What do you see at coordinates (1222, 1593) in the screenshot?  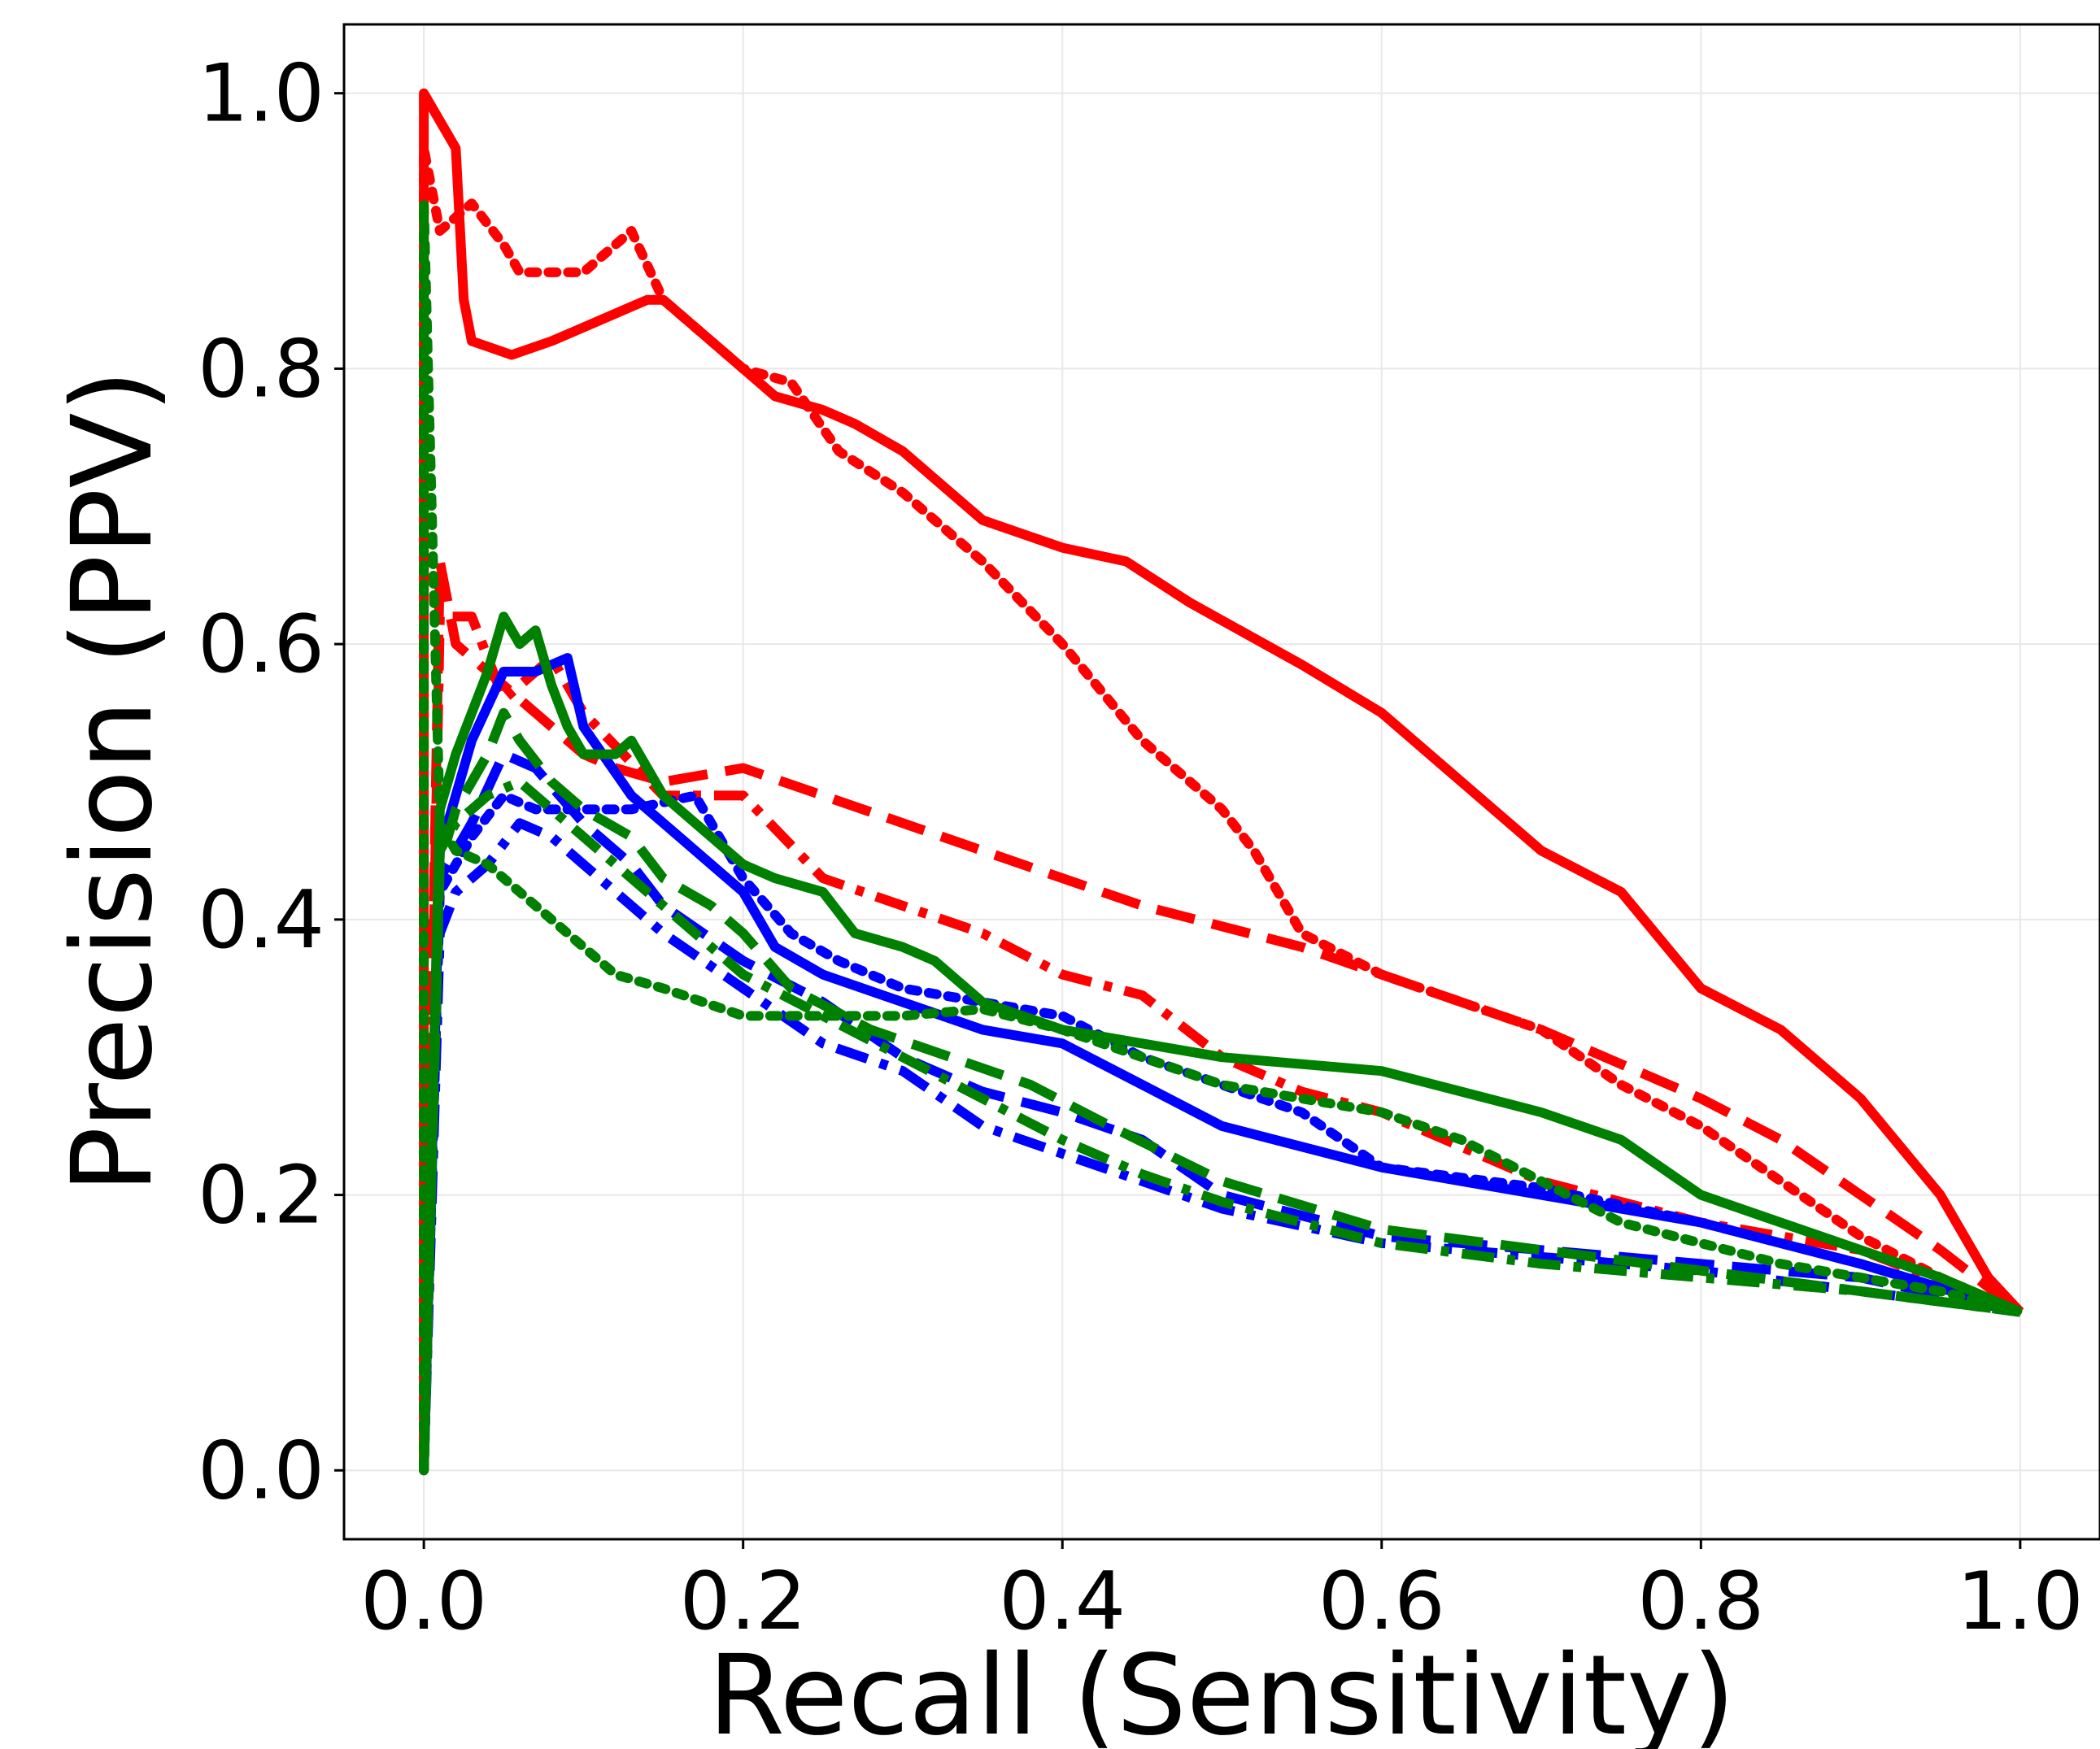 I see `x-axis-ticks: 0.0 0.2 0.4 0.6 0.8 1.0` at bounding box center [1222, 1593].